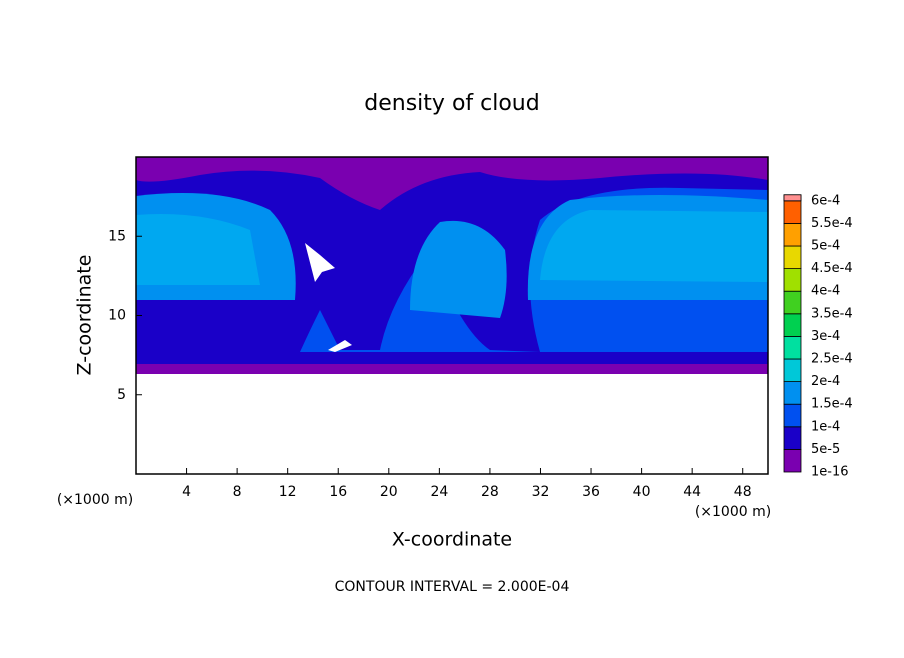 This screenshot has height=658, width=904. What do you see at coordinates (338, 492) in the screenshot?
I see `x-tick-label: 16` at bounding box center [338, 492].